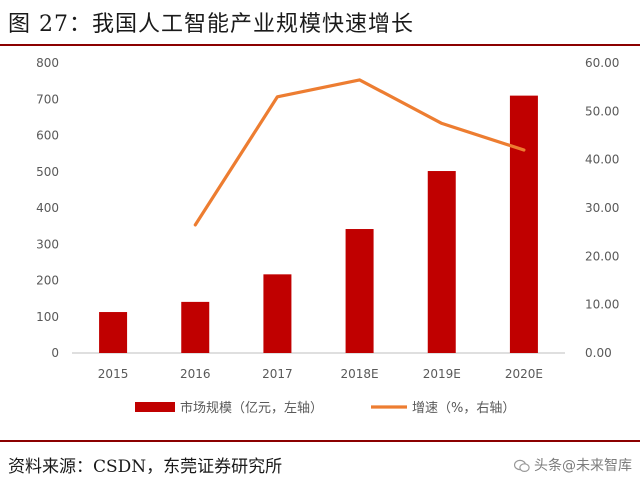  Describe the element at coordinates (277, 374) in the screenshot. I see `x-tick-label: 2017` at that location.